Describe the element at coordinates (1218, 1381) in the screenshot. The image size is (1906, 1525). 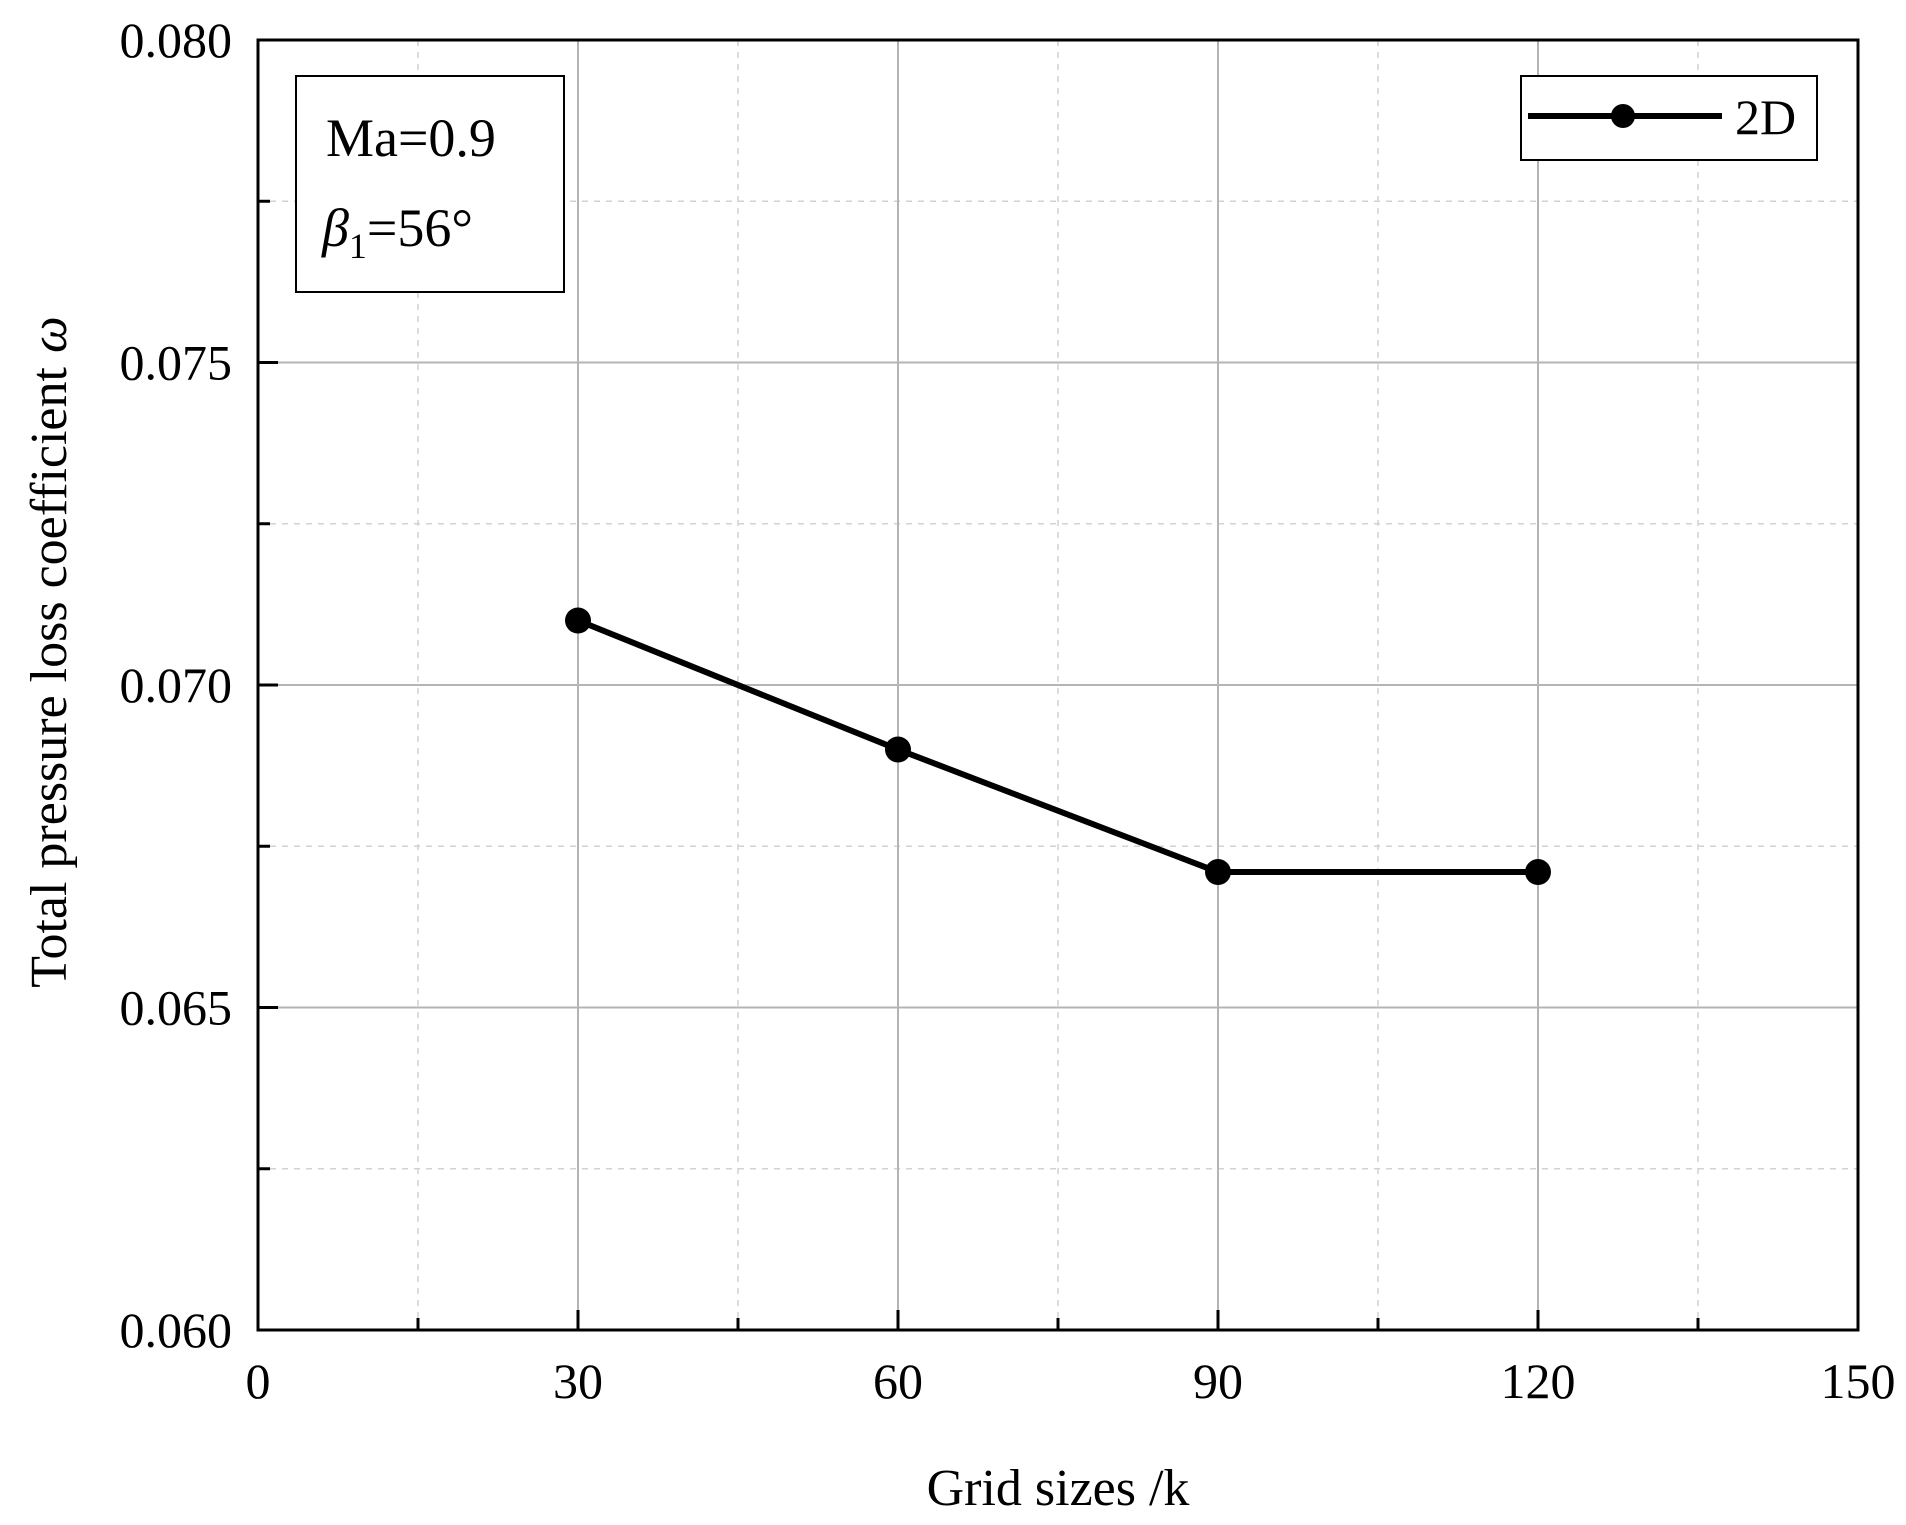
I see `x-tick-label-3: 90` at that location.